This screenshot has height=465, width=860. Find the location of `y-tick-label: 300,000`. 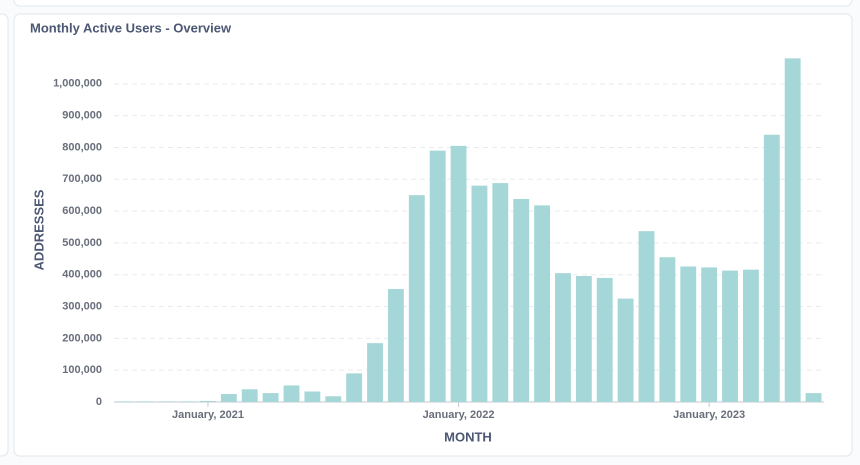

y-tick-label: 300,000 is located at coordinates (82, 306).